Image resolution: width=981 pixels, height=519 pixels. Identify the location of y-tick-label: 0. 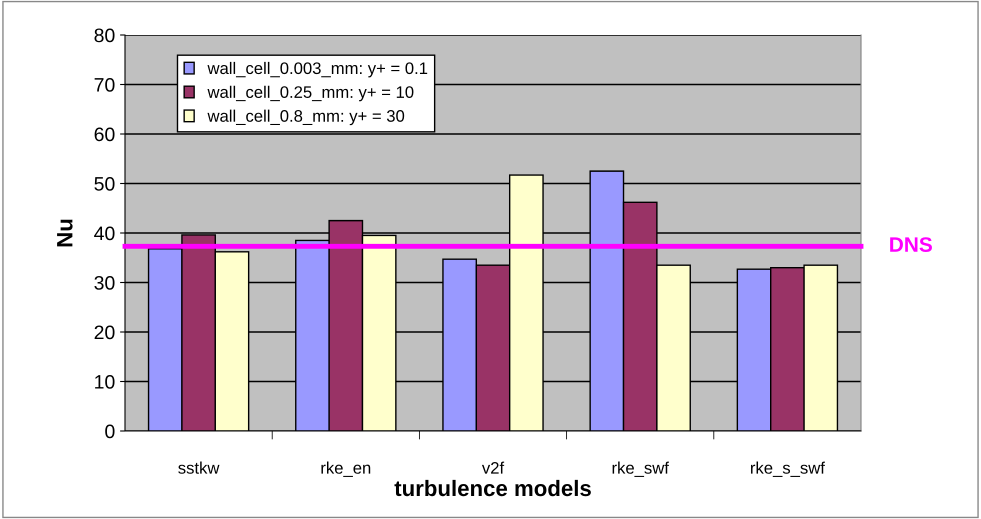
(110, 431).